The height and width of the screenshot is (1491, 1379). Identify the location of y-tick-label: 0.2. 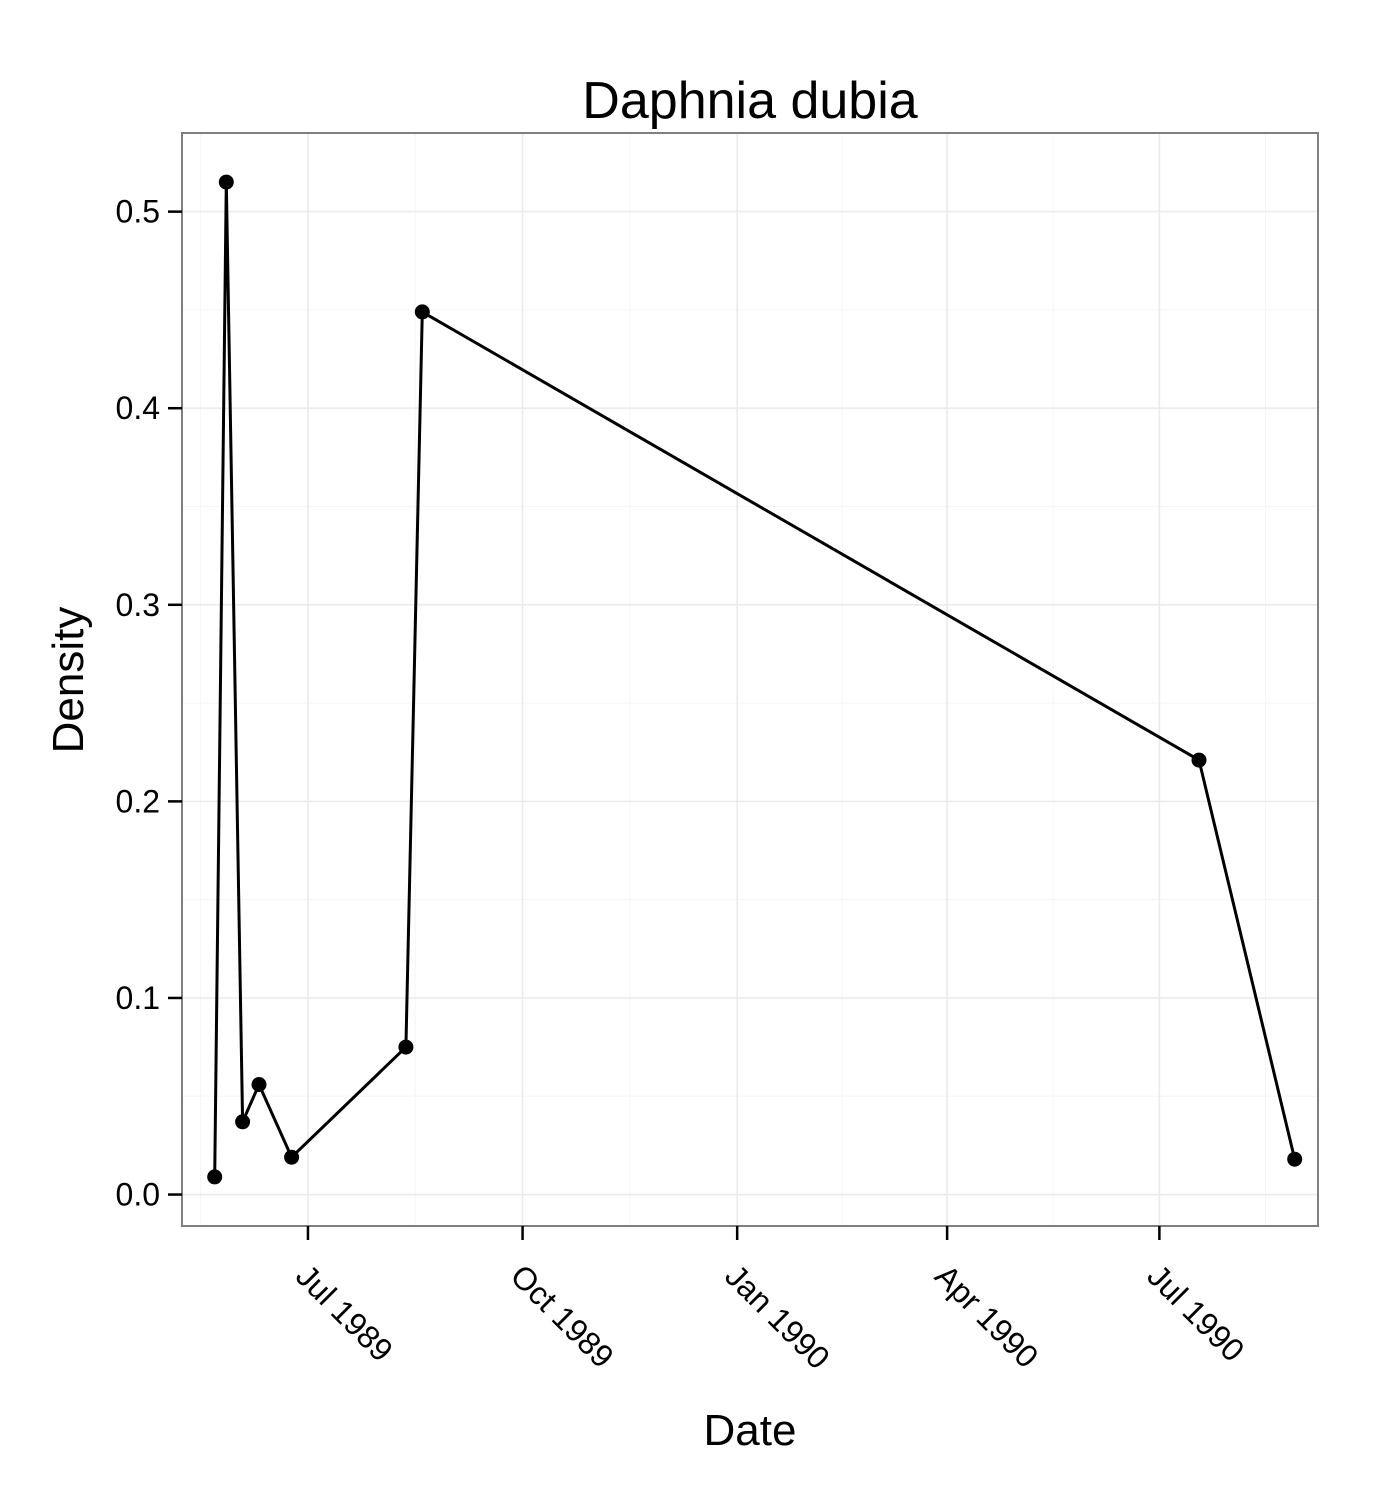
(138, 801).